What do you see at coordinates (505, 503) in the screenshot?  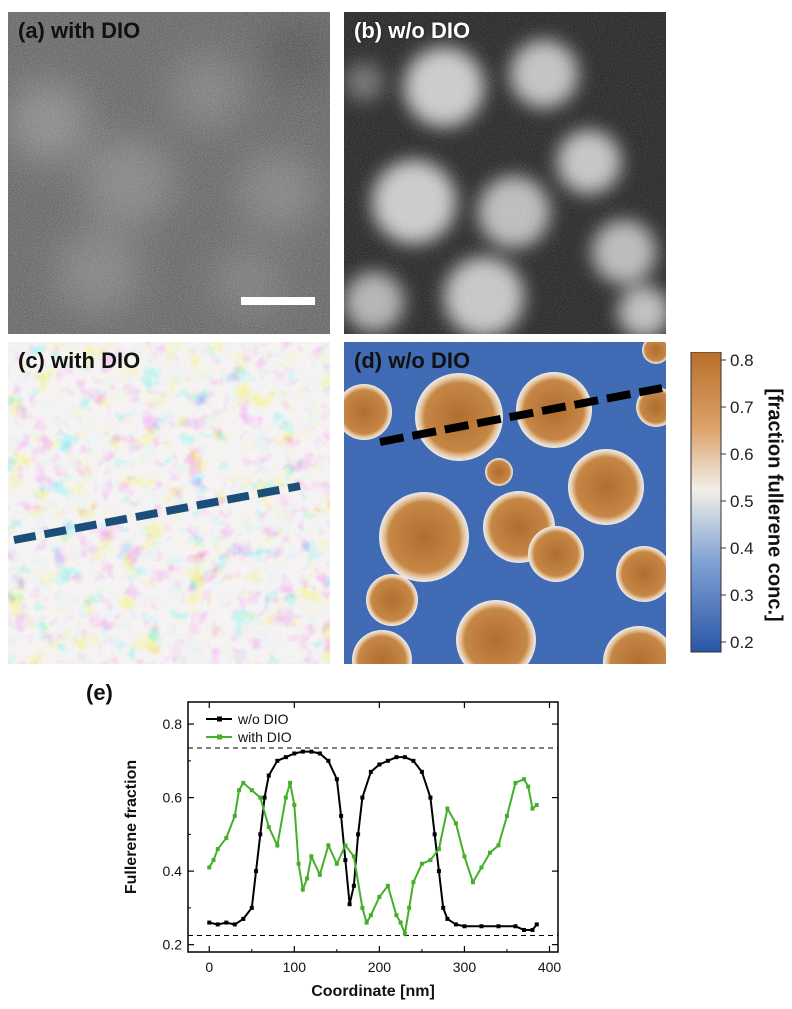 I see `composition-map-without-dio` at bounding box center [505, 503].